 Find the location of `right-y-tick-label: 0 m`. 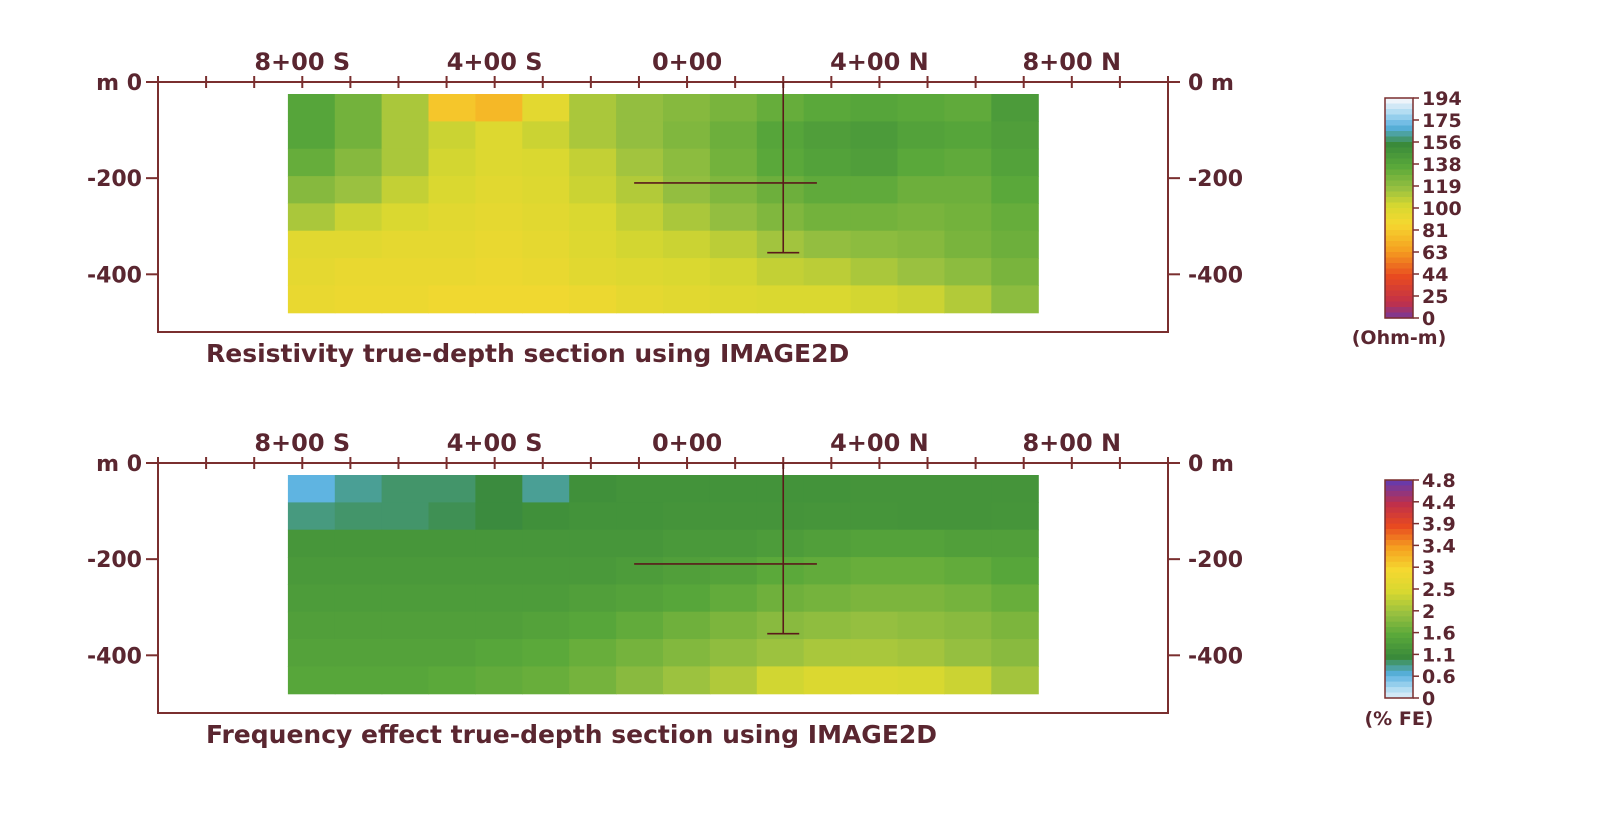

right-y-tick-label: 0 m is located at coordinates (1211, 464).